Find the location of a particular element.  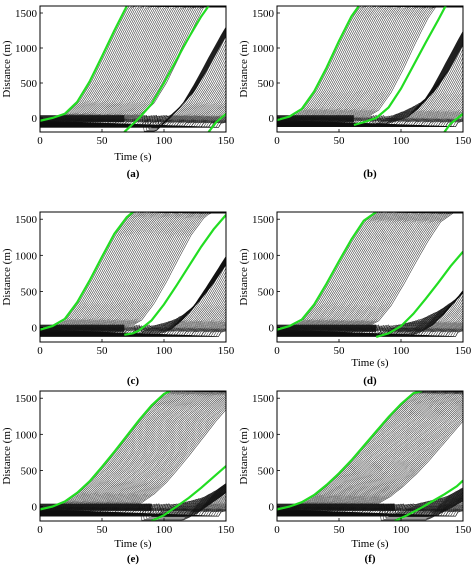

panel-label: (e) is located at coordinates (133, 559).